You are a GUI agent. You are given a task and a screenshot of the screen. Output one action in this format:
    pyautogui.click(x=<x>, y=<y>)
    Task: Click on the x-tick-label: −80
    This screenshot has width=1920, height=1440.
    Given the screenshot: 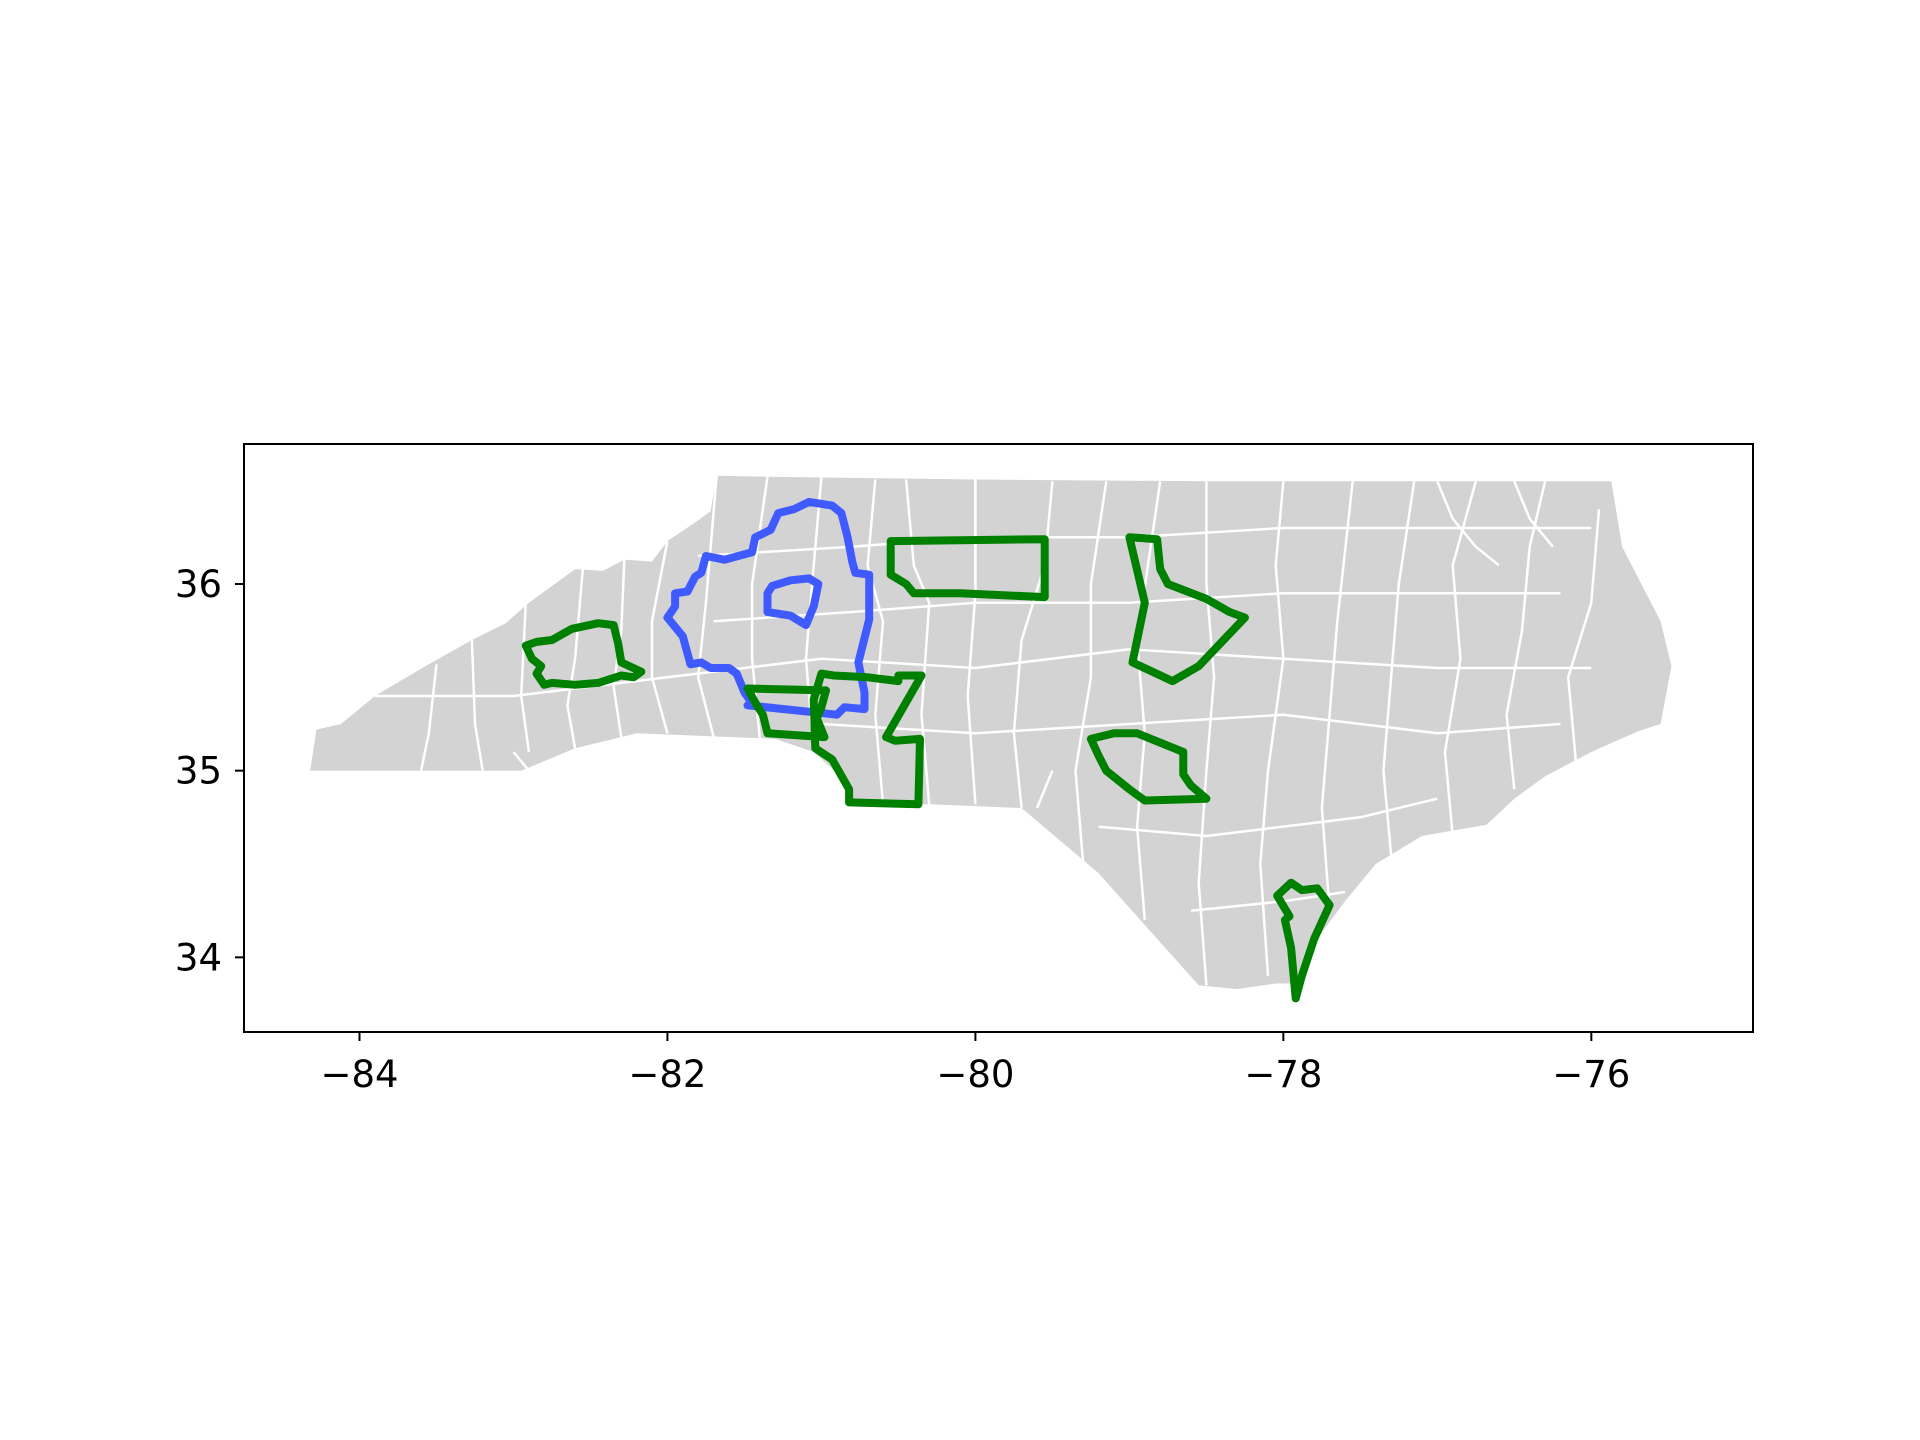 What is the action you would take?
    pyautogui.click(x=975, y=1074)
    